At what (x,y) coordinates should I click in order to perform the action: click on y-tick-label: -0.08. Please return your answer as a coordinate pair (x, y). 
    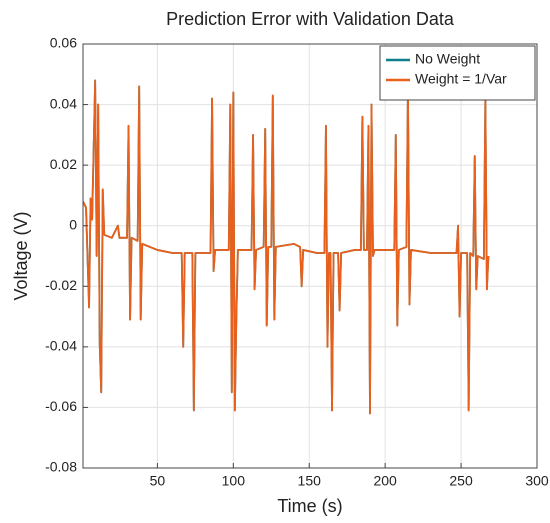
    Looking at the image, I should click on (61, 467).